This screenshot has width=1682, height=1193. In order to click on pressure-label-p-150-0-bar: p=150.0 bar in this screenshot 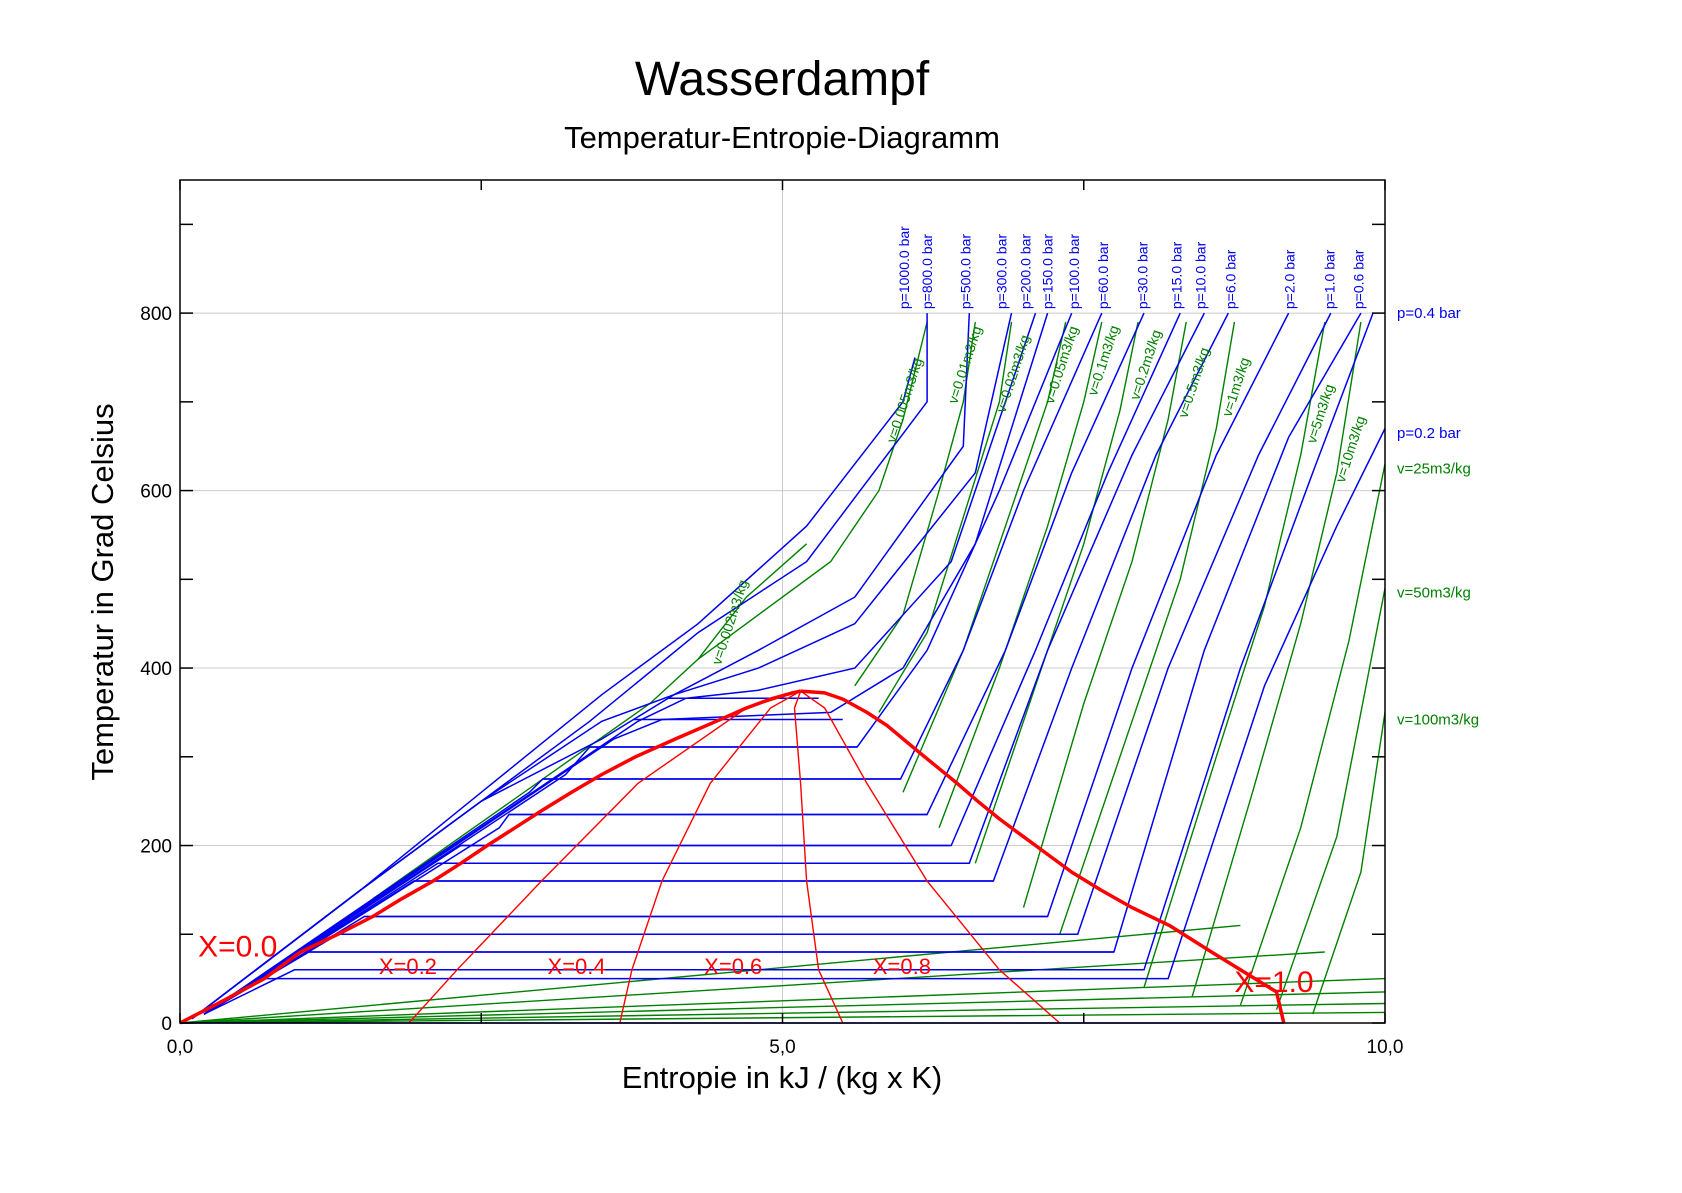, I will do `click(1047, 271)`.